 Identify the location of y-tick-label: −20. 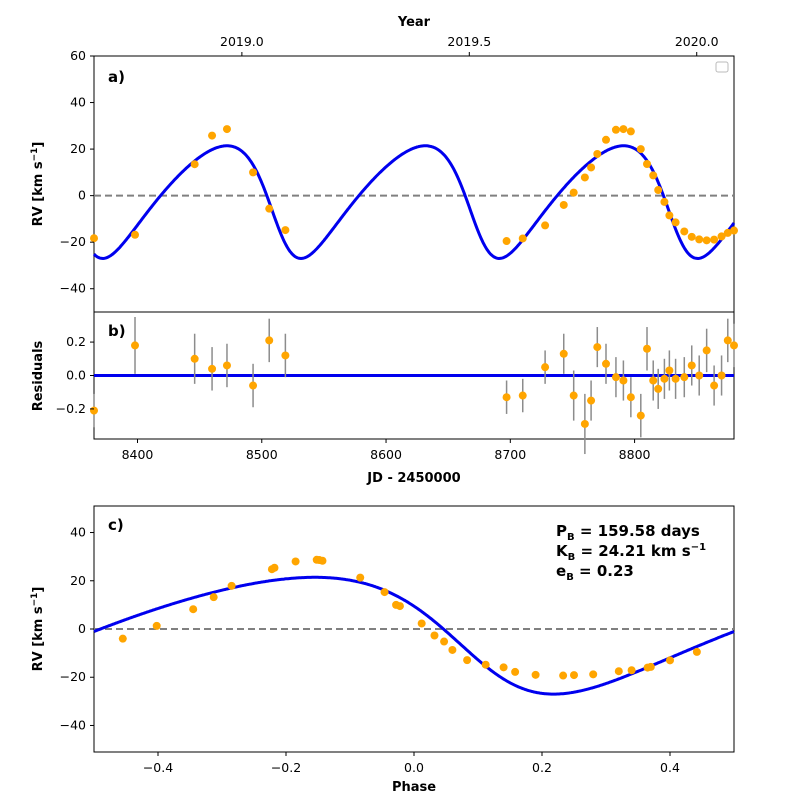
(73, 241).